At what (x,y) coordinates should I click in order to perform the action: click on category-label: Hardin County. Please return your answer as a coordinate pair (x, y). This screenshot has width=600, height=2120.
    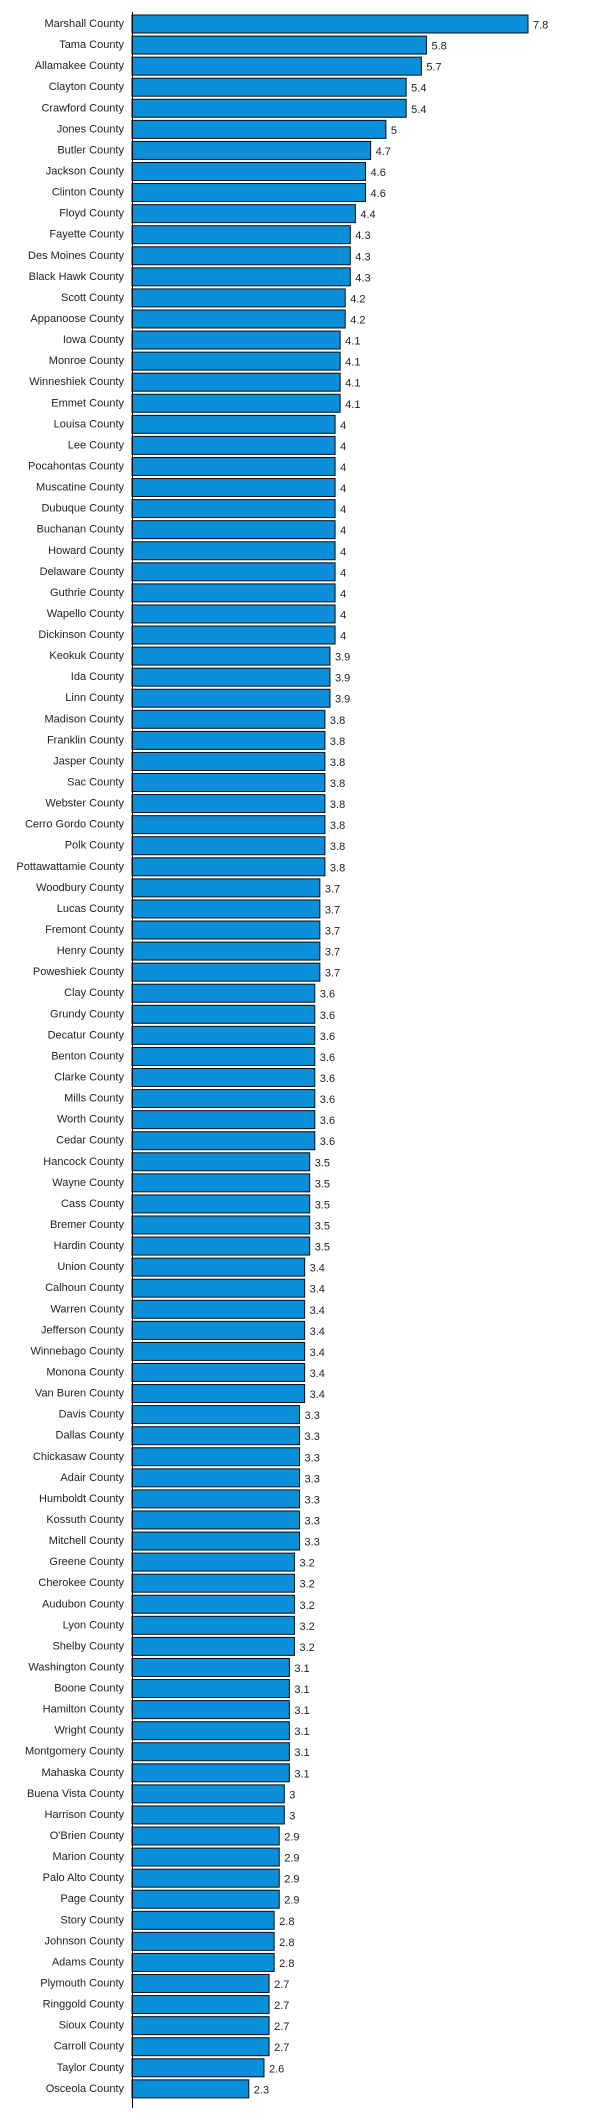
    Looking at the image, I should click on (89, 1246).